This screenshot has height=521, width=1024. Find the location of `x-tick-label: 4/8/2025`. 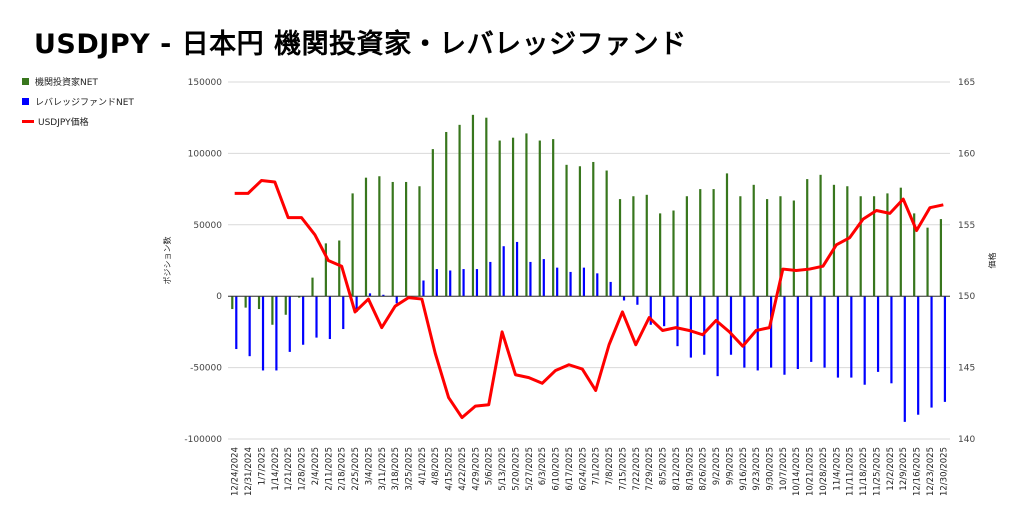

x-tick-label: 4/8/2025 is located at coordinates (436, 466).